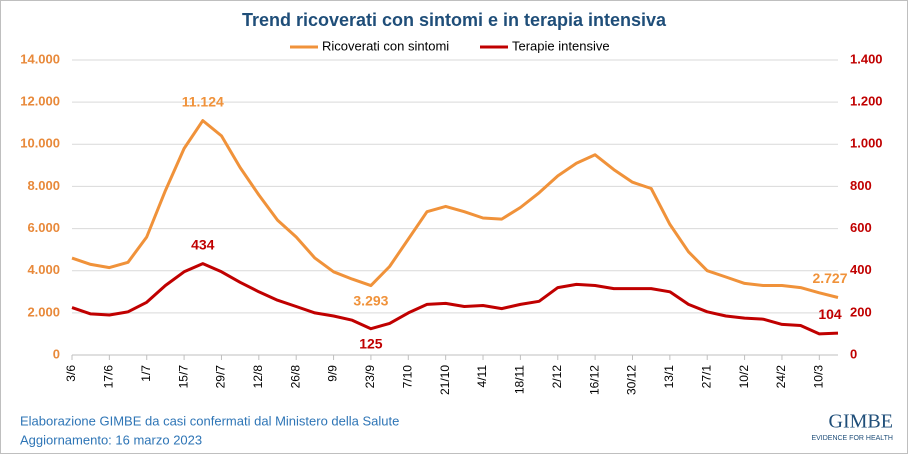 This screenshot has width=908, height=454. What do you see at coordinates (561, 45) in the screenshot?
I see `legend-label: Terapie intensive` at bounding box center [561, 45].